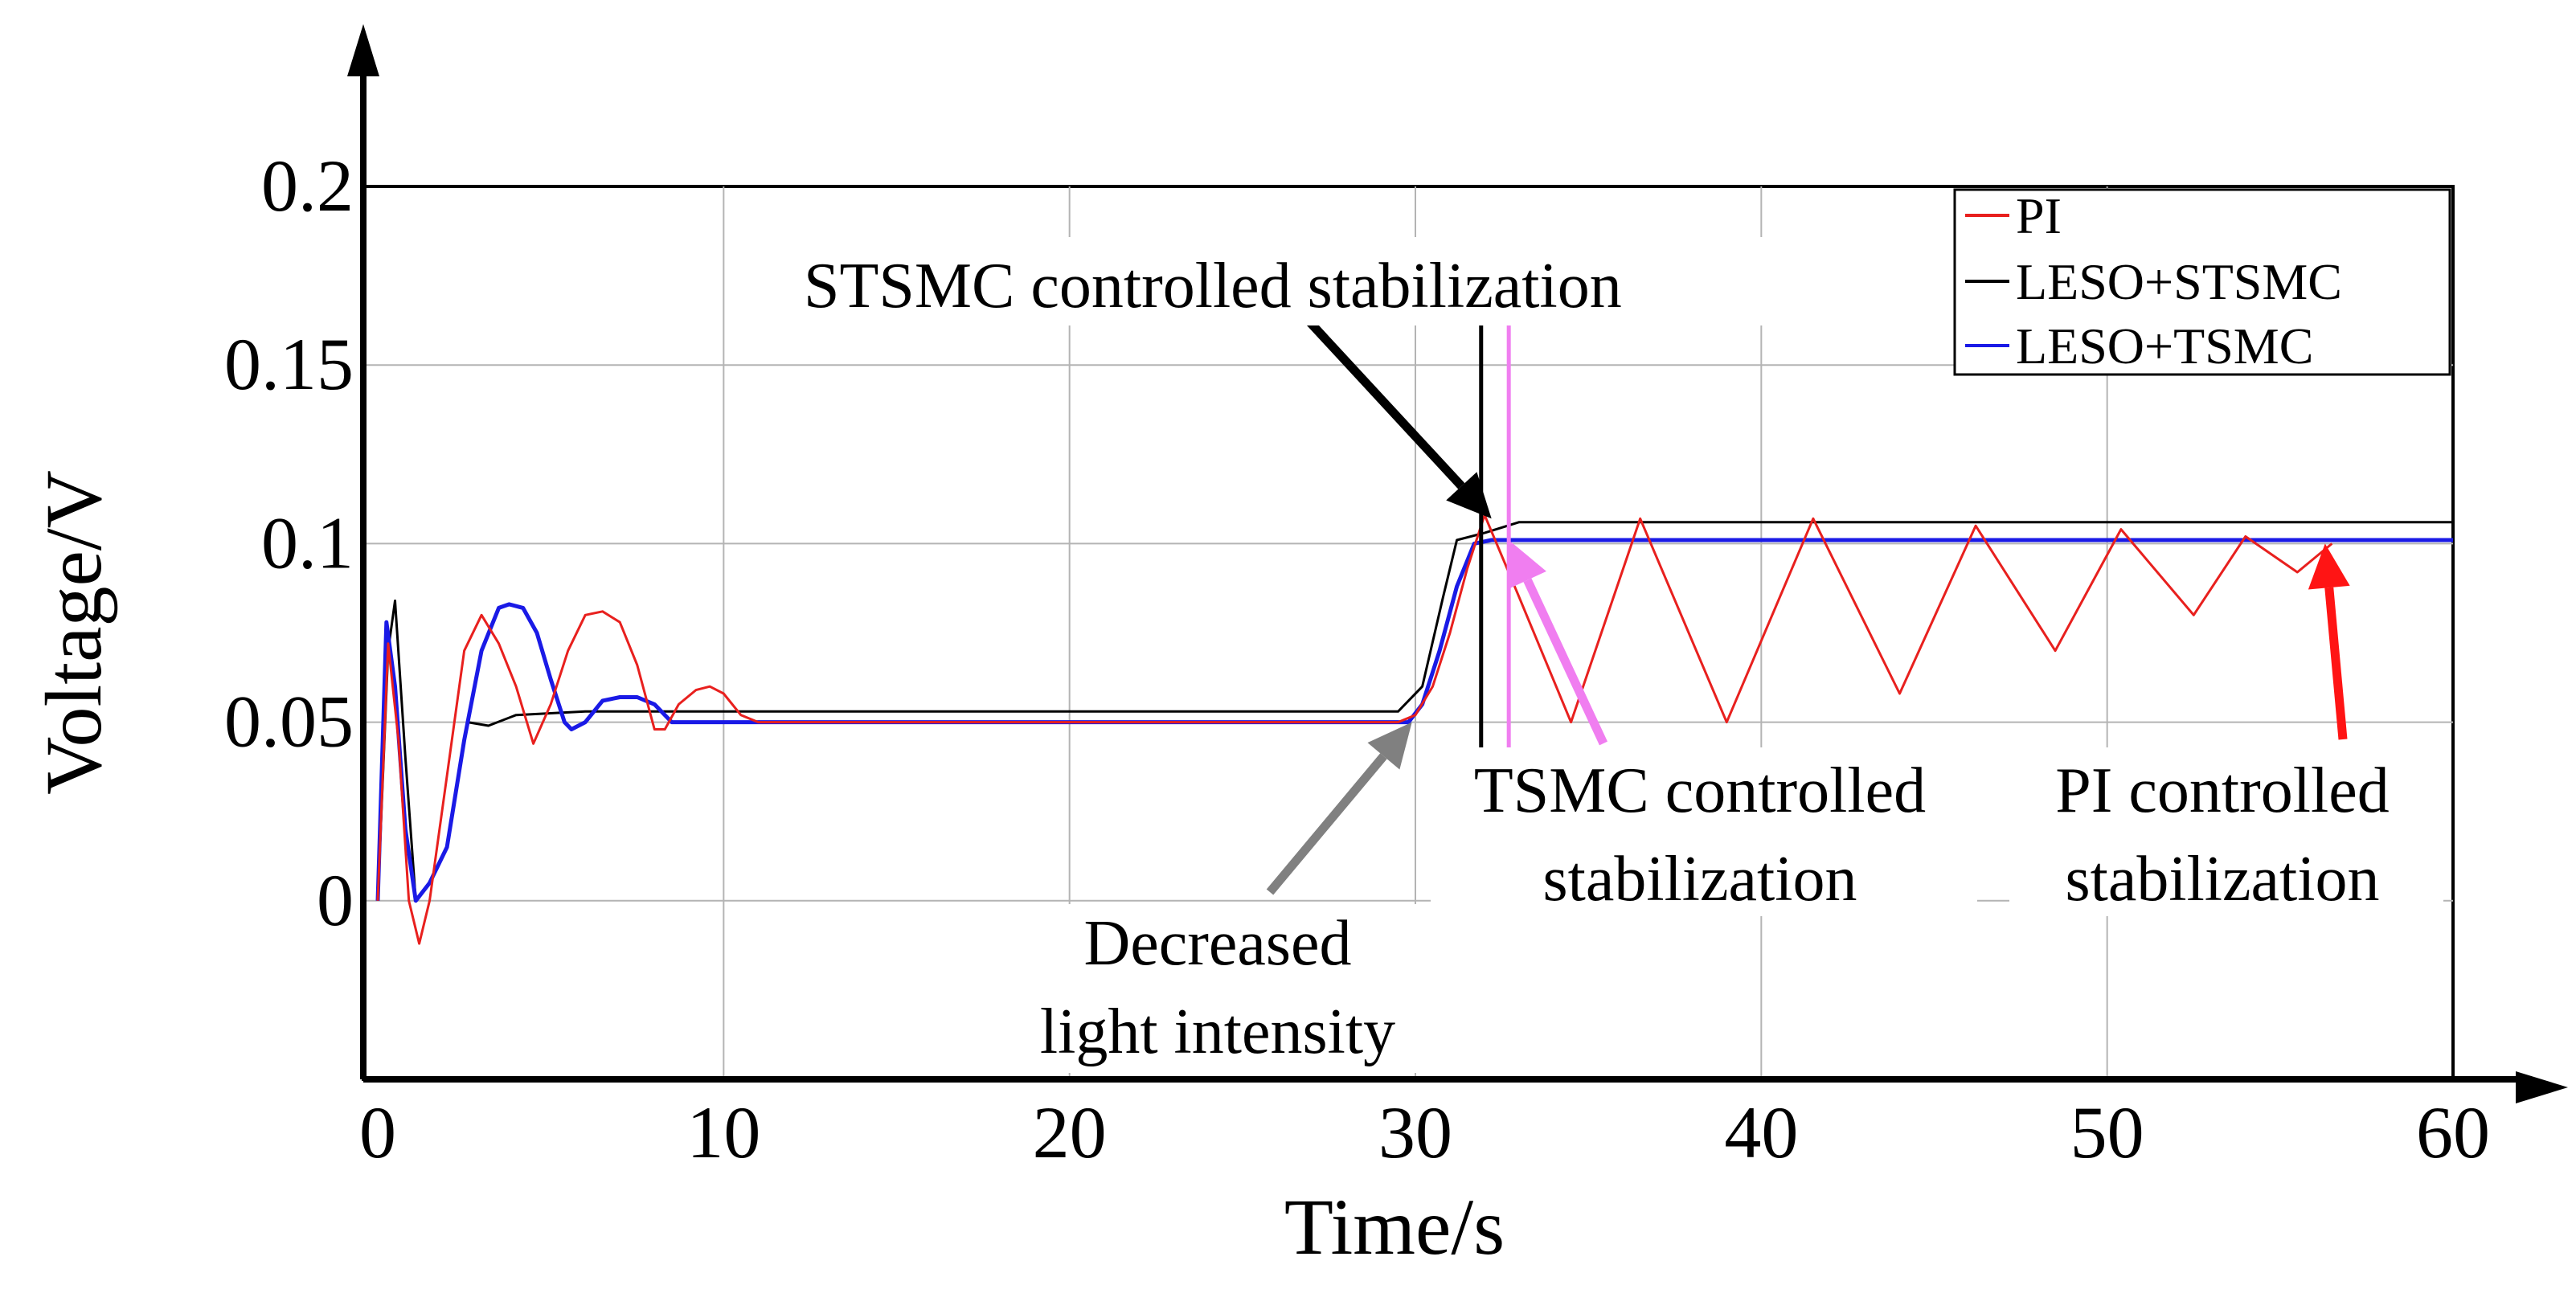 Image resolution: width=2576 pixels, height=1314 pixels. What do you see at coordinates (377, 1132) in the screenshot?
I see `x-tick-label-0: 0` at bounding box center [377, 1132].